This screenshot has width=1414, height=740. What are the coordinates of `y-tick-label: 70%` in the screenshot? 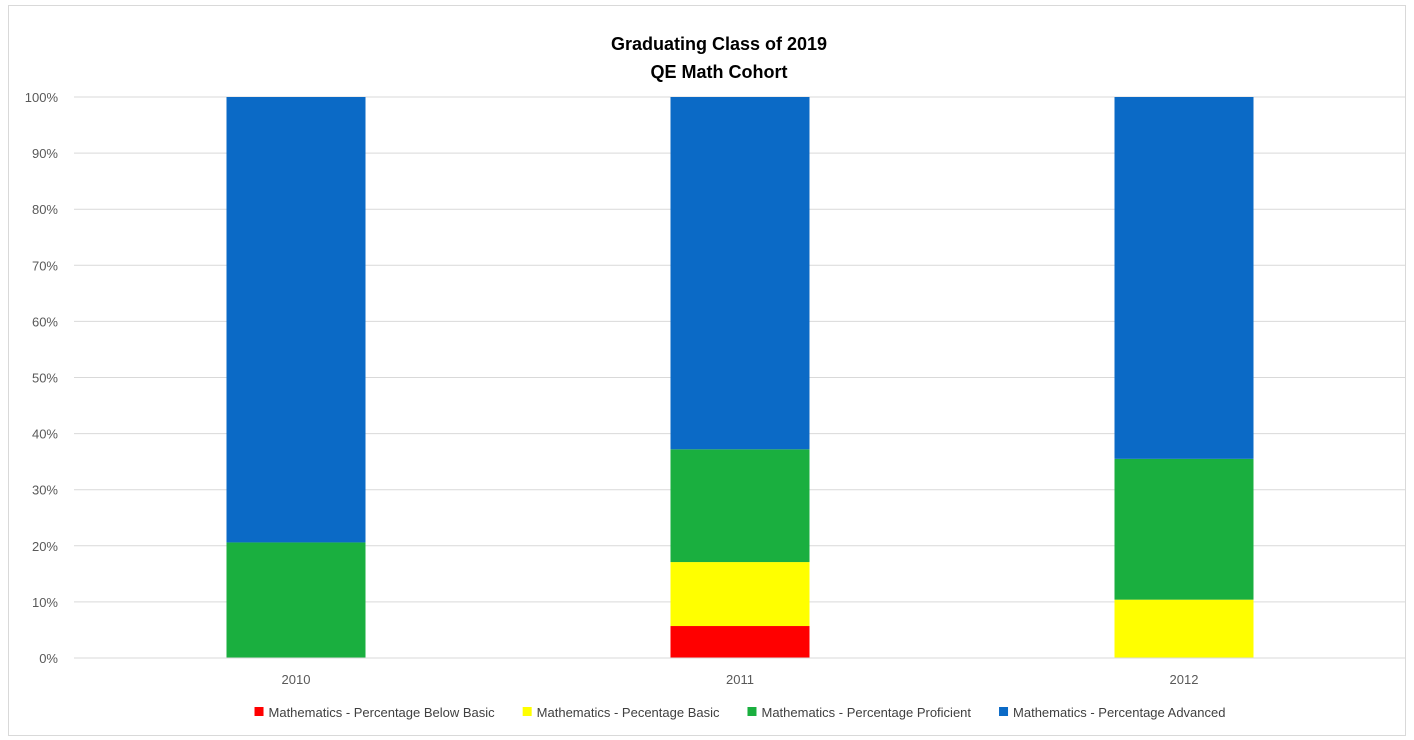 It's located at (45, 265).